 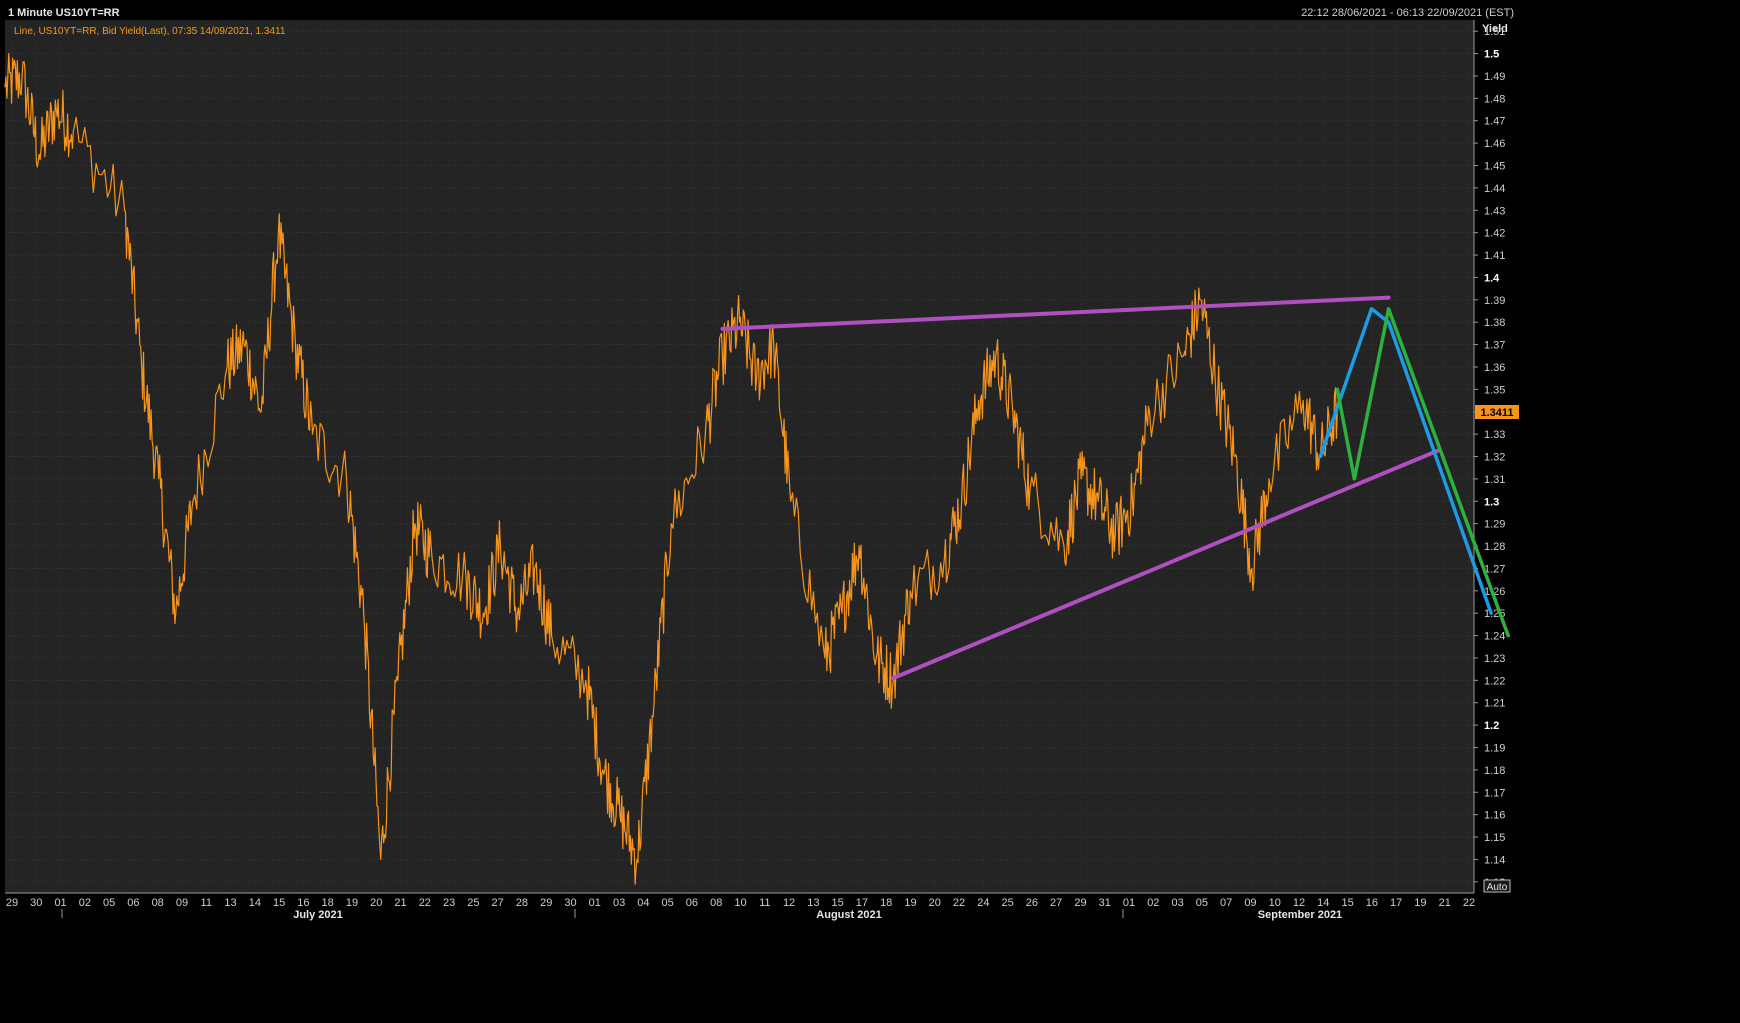 What do you see at coordinates (1494, 32) in the screenshot?
I see `y-tick-label: 1.51` at bounding box center [1494, 32].